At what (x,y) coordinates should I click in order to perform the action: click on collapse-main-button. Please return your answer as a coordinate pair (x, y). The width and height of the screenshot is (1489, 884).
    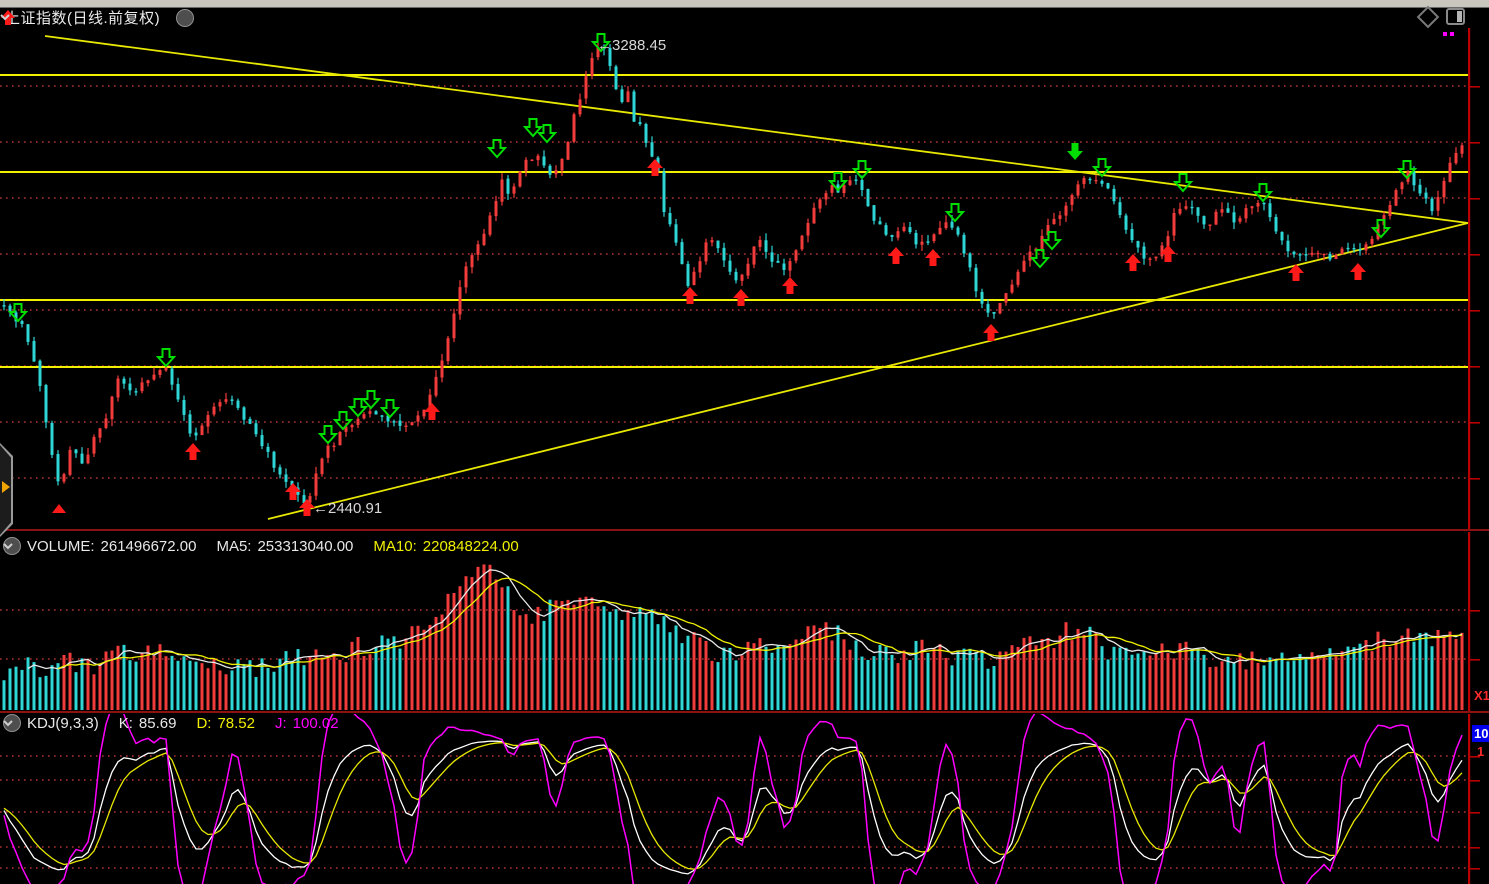
    Looking at the image, I should click on (97, 17).